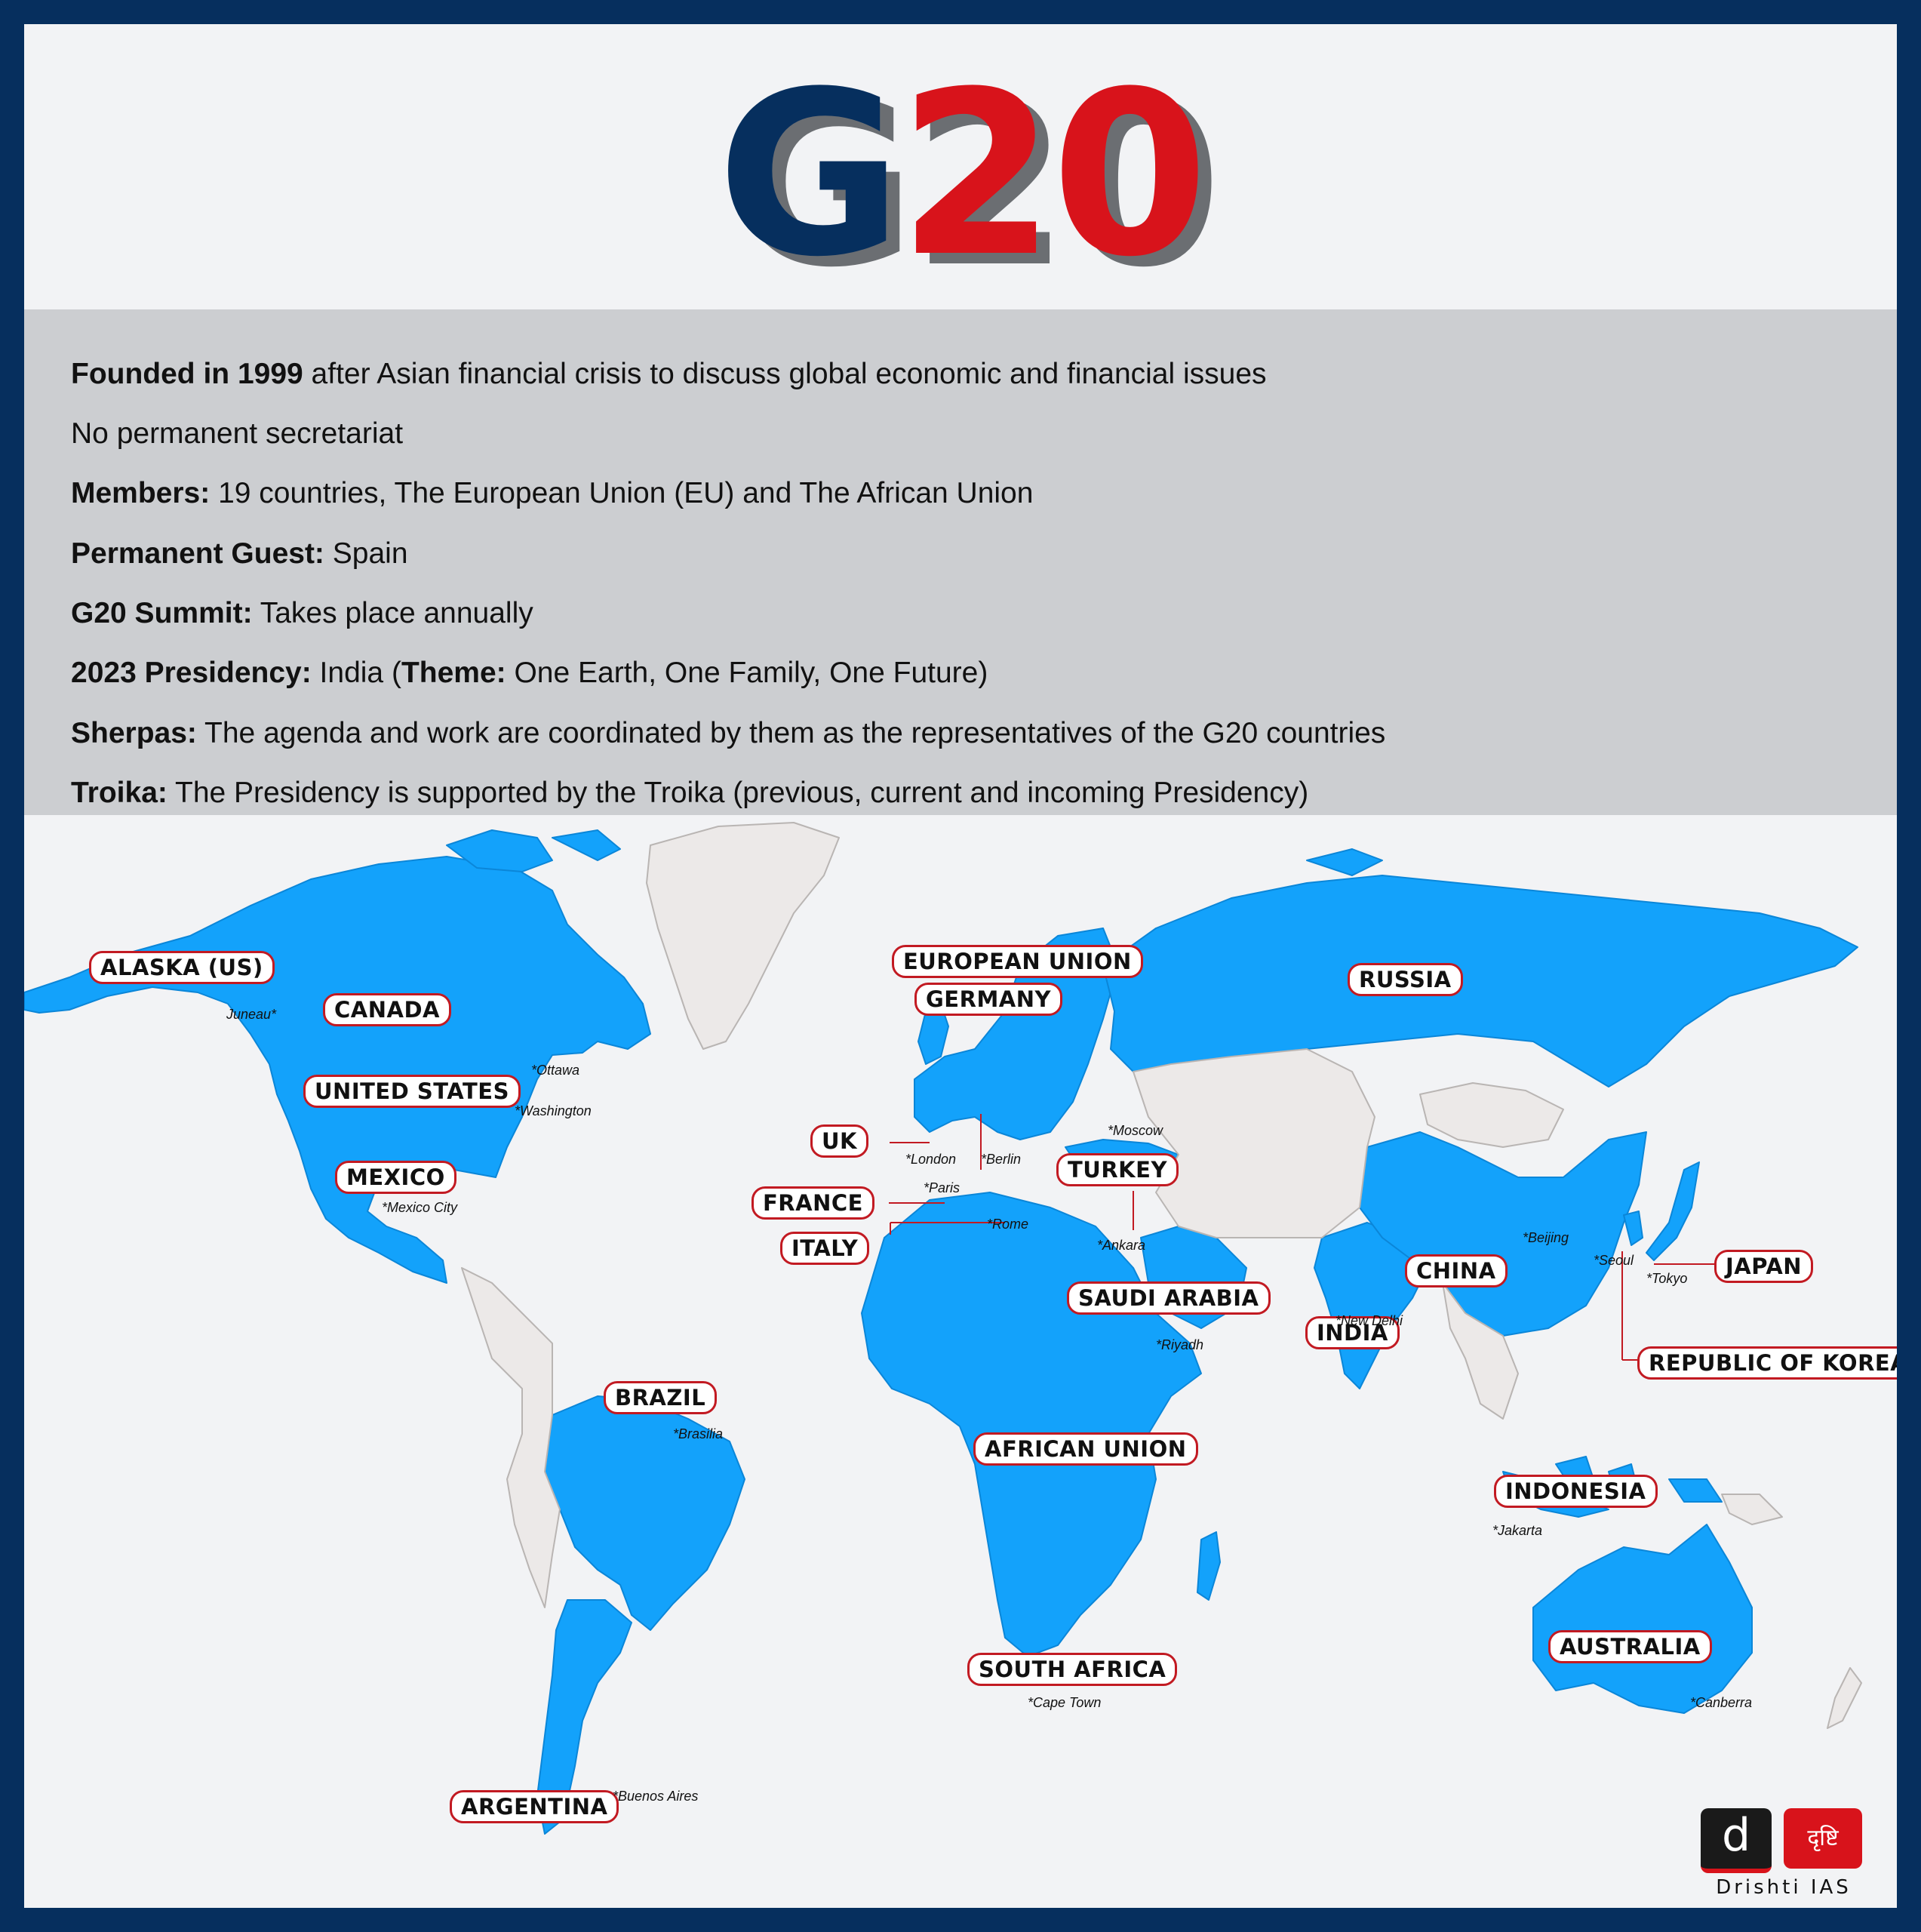  I want to click on capital-seoul: *Seoul, so click(1614, 1260).